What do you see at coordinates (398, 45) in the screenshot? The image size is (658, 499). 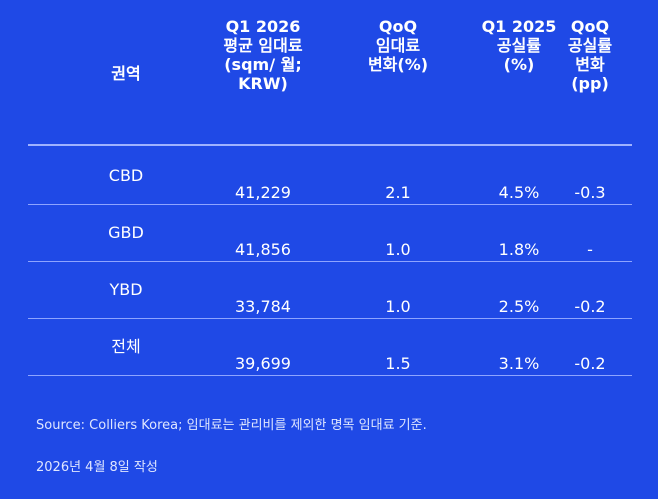 I see `header-rent-change: QoQ 임대료 변화(%)` at bounding box center [398, 45].